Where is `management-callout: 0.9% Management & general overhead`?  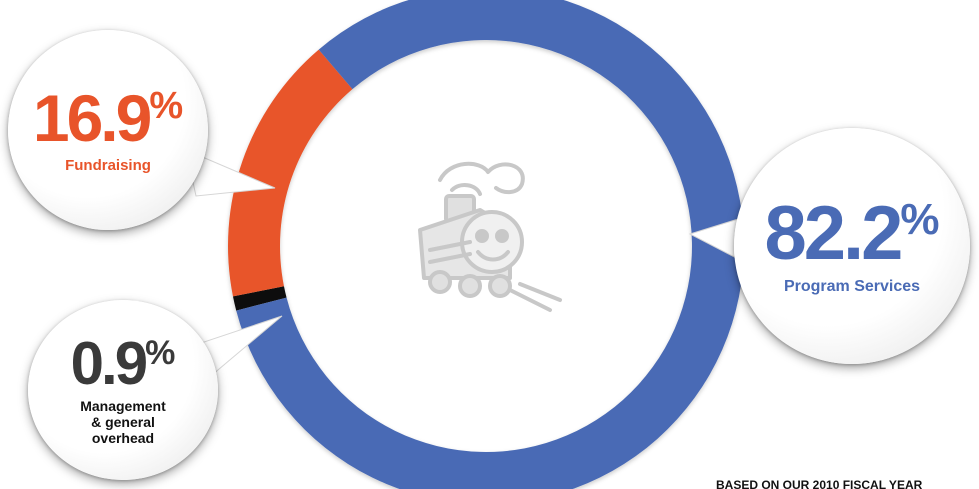 management-callout: 0.9% Management & general overhead is located at coordinates (123, 390).